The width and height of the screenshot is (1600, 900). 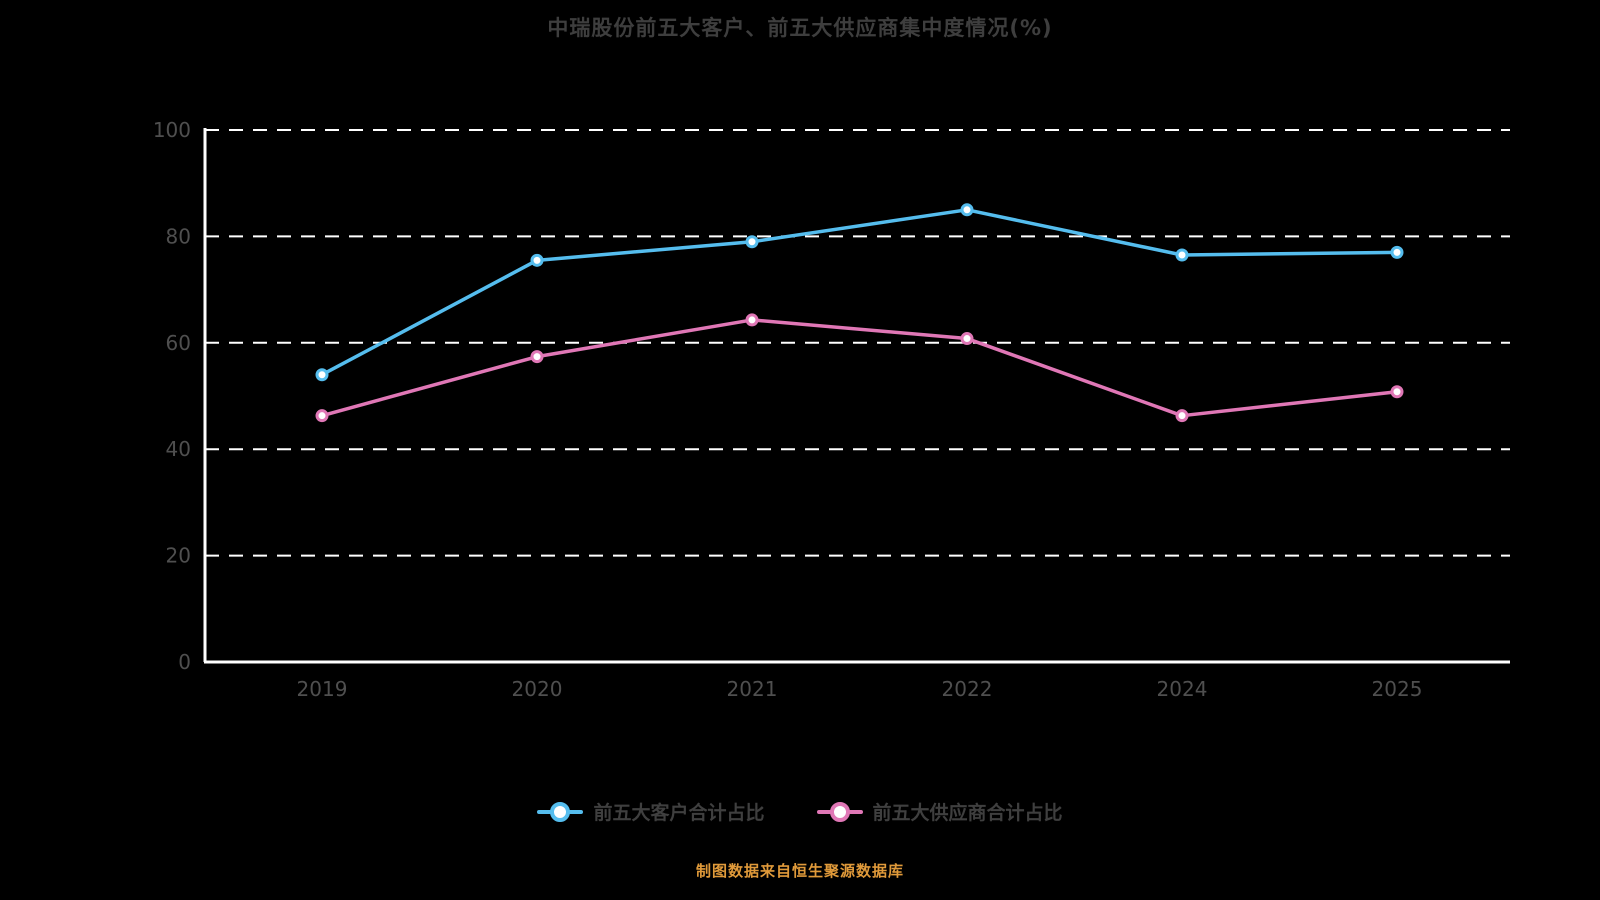 What do you see at coordinates (800, 28) in the screenshot?
I see `chart-title: 中瑞股份前五大客户、前五大供应商集中度情况(%)` at bounding box center [800, 28].